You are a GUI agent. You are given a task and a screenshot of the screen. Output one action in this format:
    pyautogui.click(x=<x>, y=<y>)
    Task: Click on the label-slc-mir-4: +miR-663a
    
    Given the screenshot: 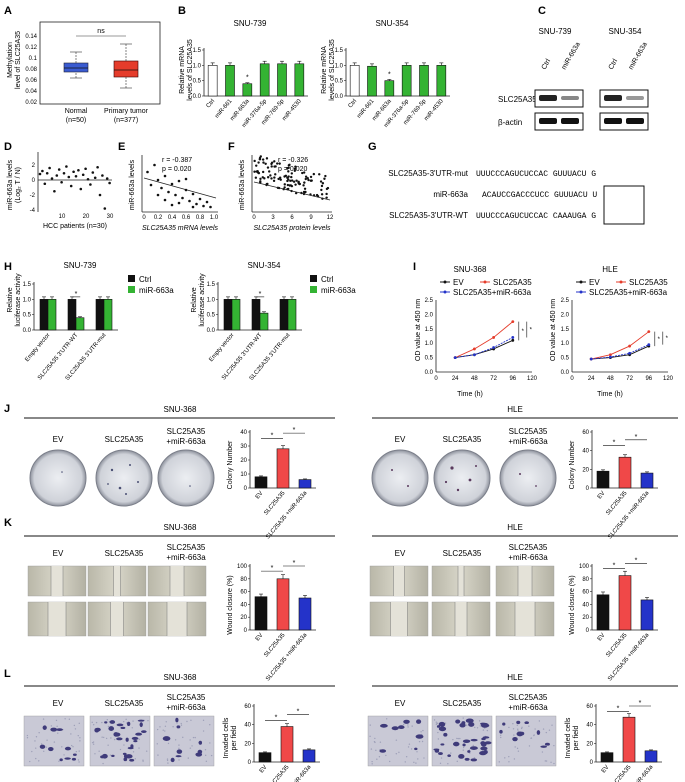 What is the action you would take?
    pyautogui.click(x=528, y=441)
    